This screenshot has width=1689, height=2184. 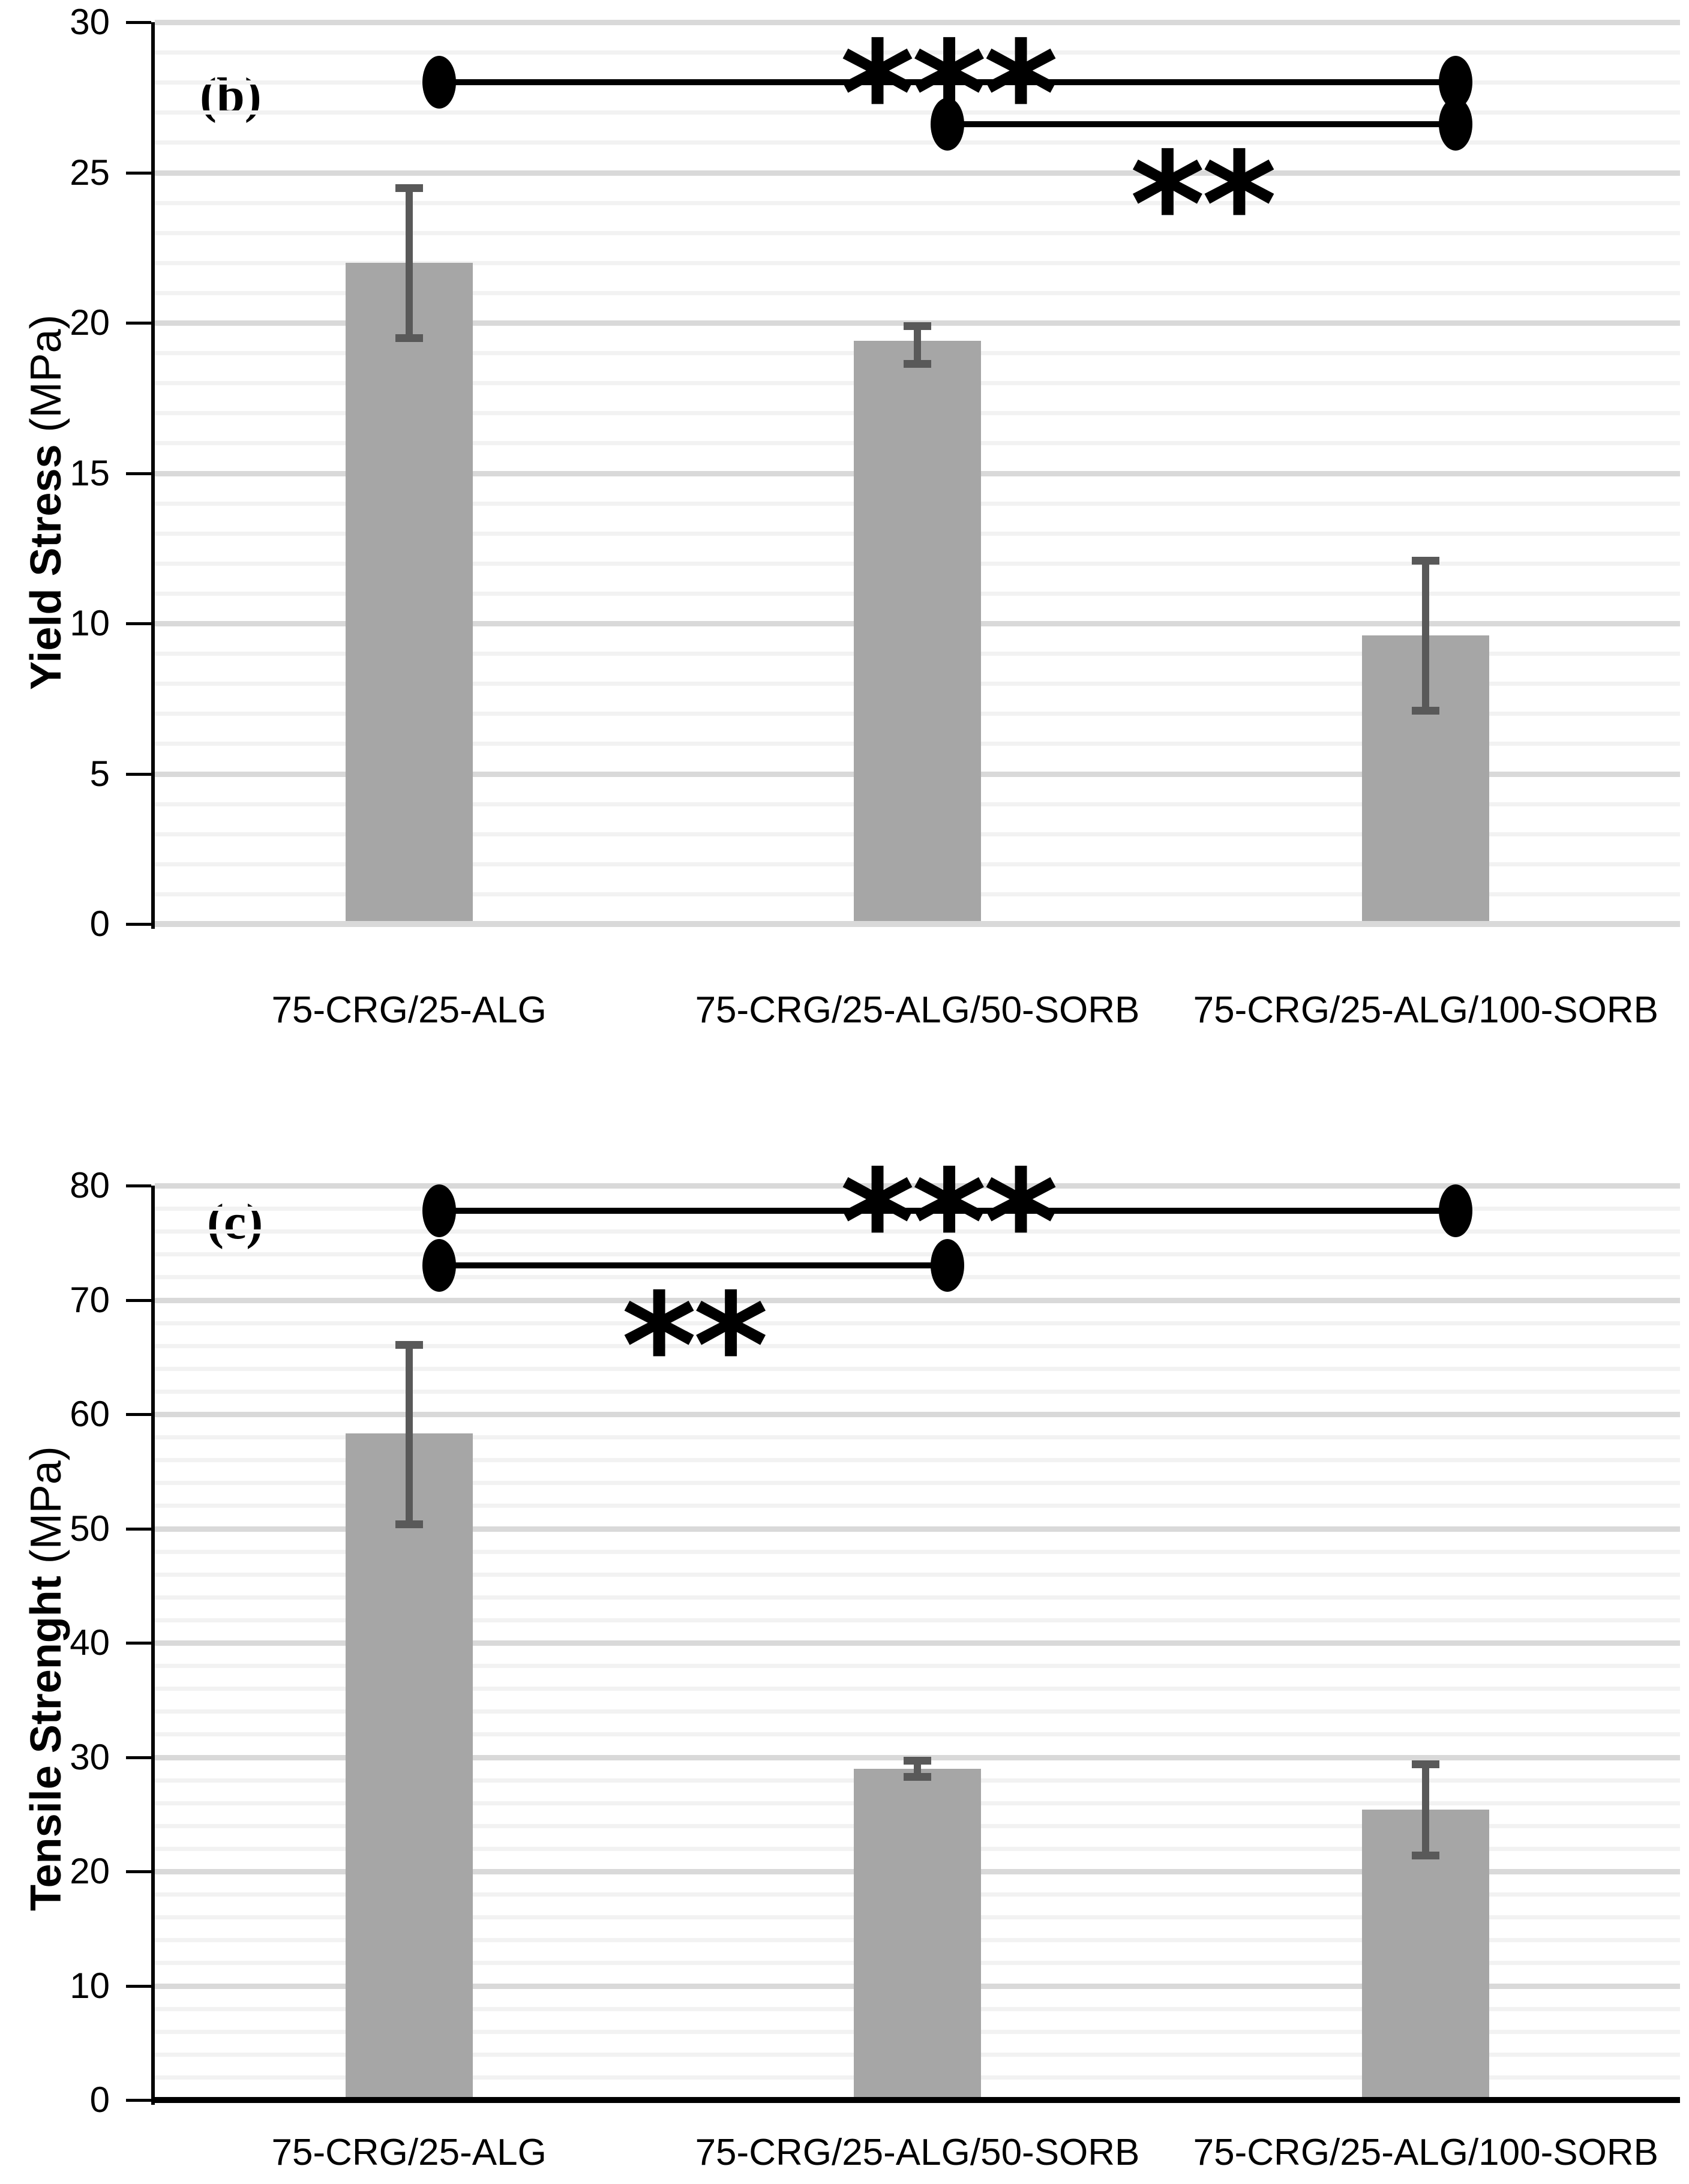 I want to click on y-tick-label: 40, so click(x=90, y=1642).